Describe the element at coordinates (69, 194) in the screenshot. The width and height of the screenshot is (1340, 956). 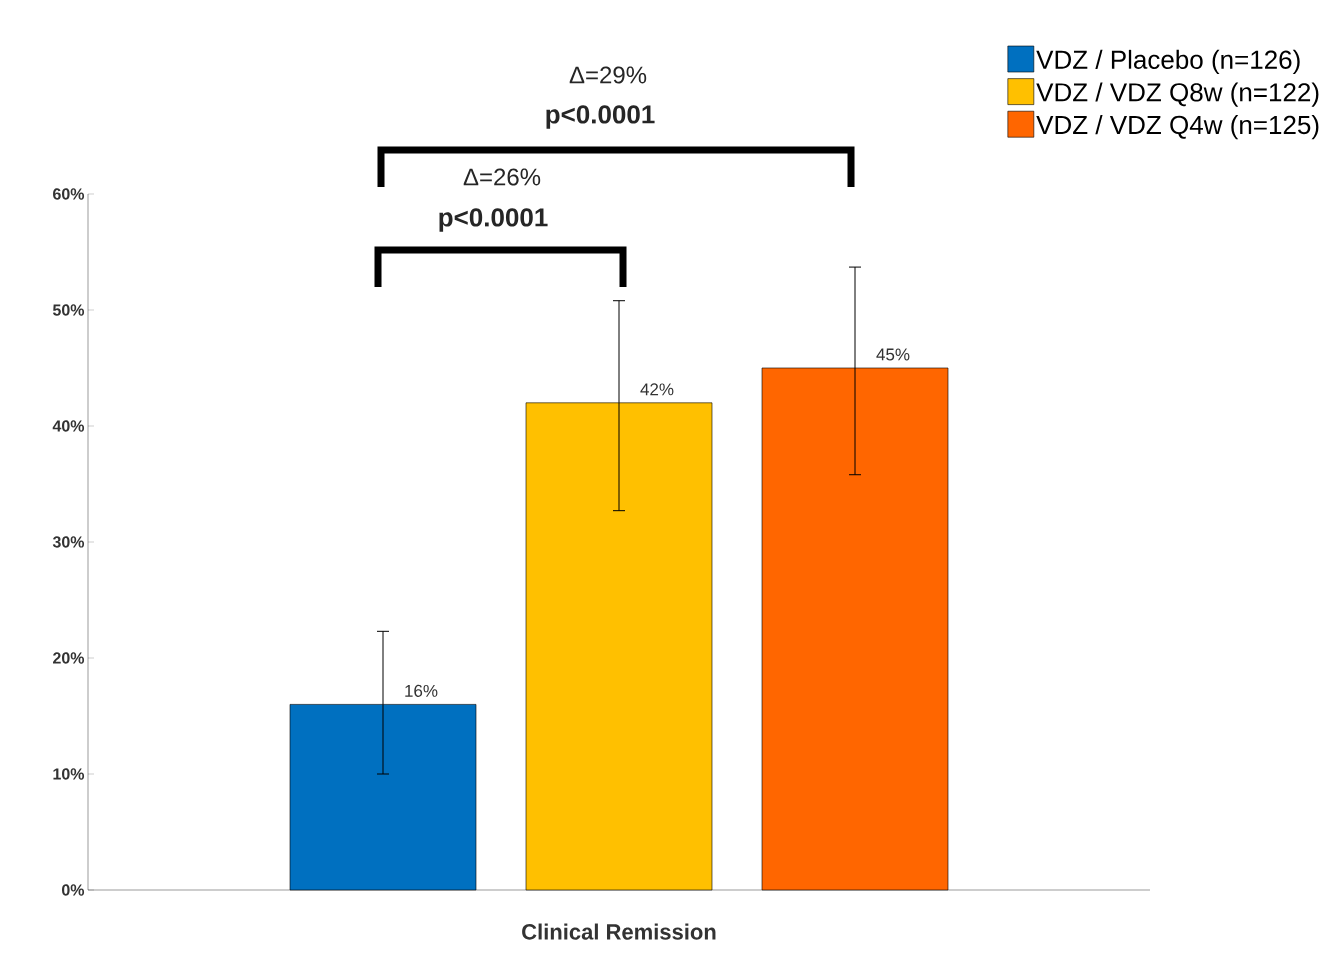
I see `y-tick-label: 60%` at that location.